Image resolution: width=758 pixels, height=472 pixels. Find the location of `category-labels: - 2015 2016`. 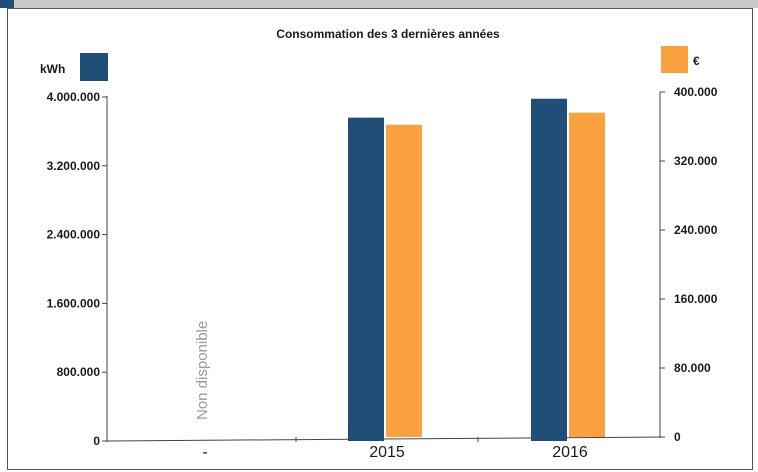

category-labels: - 2015 2016 is located at coordinates (395, 449).